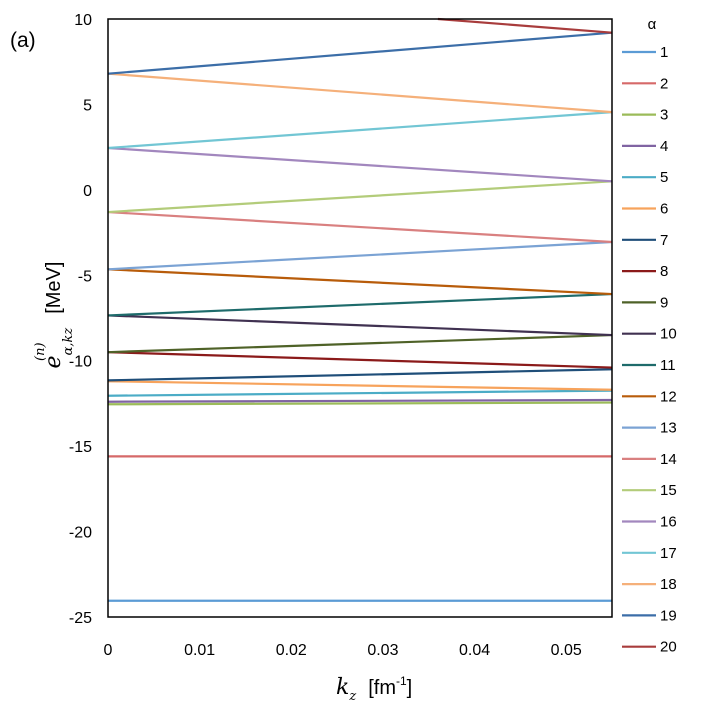 The width and height of the screenshot is (706, 706). I want to click on legend-label-13: 13, so click(668, 428).